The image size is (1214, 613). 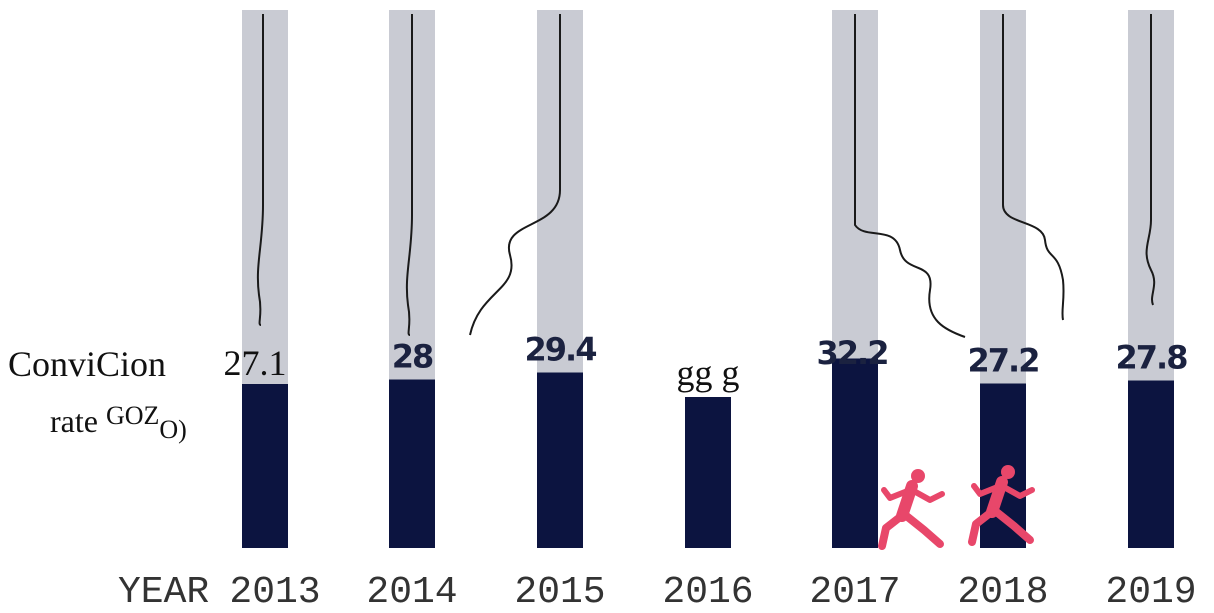 I want to click on value-label-2016: gg g, so click(x=708, y=373).